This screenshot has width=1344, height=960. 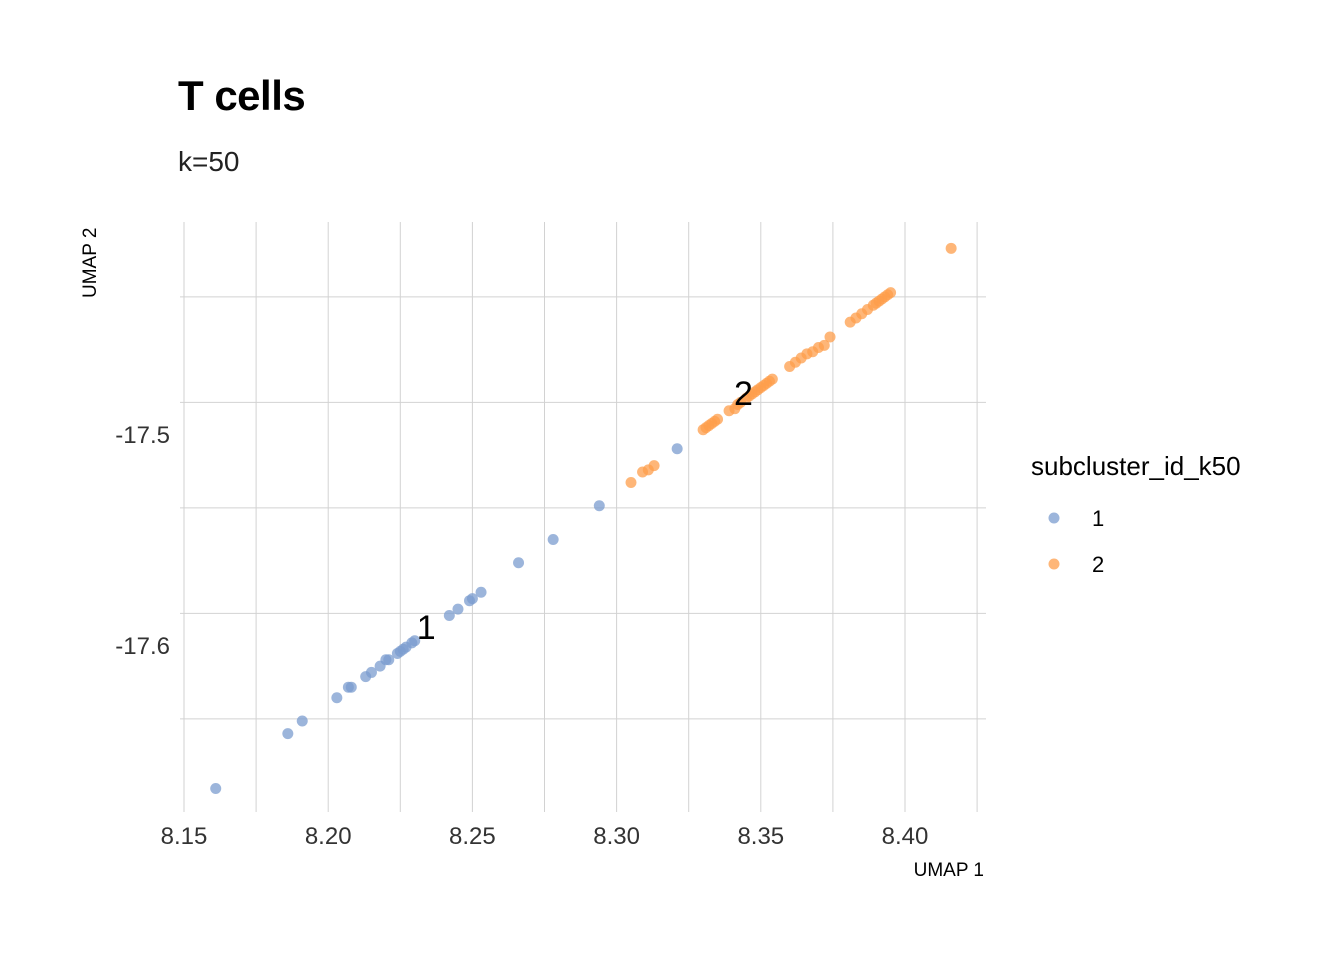 I want to click on x-tick-label: 8.40, so click(x=905, y=836).